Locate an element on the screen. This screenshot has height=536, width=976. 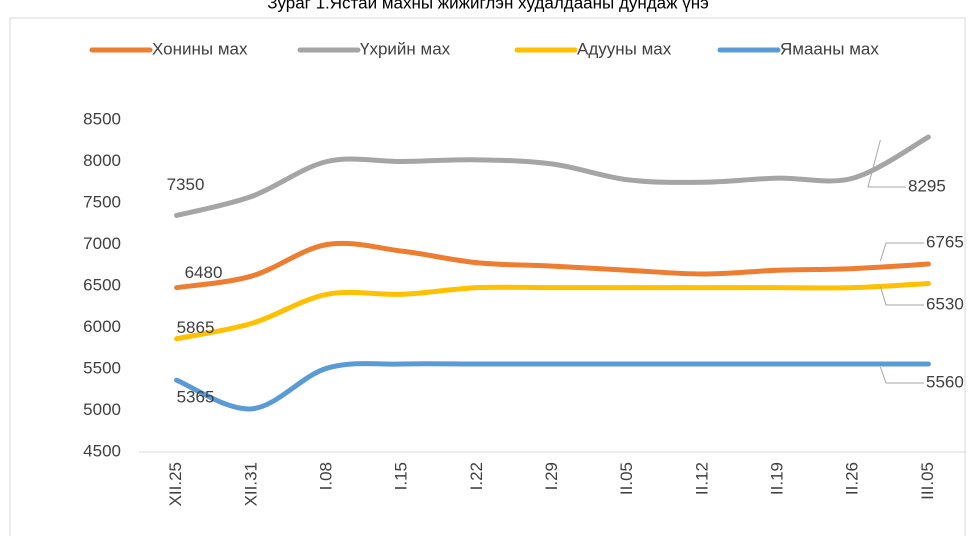
data-label: 6530 is located at coordinates (945, 303).